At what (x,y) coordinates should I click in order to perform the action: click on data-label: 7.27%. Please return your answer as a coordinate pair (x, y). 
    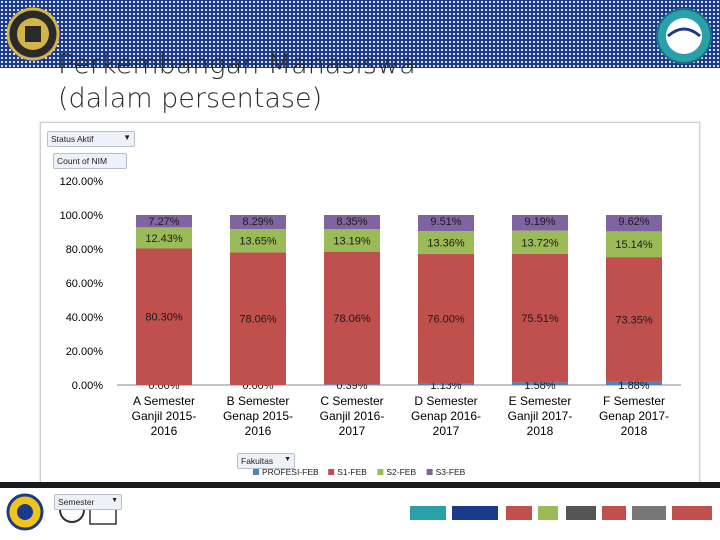
    Looking at the image, I should click on (163, 222).